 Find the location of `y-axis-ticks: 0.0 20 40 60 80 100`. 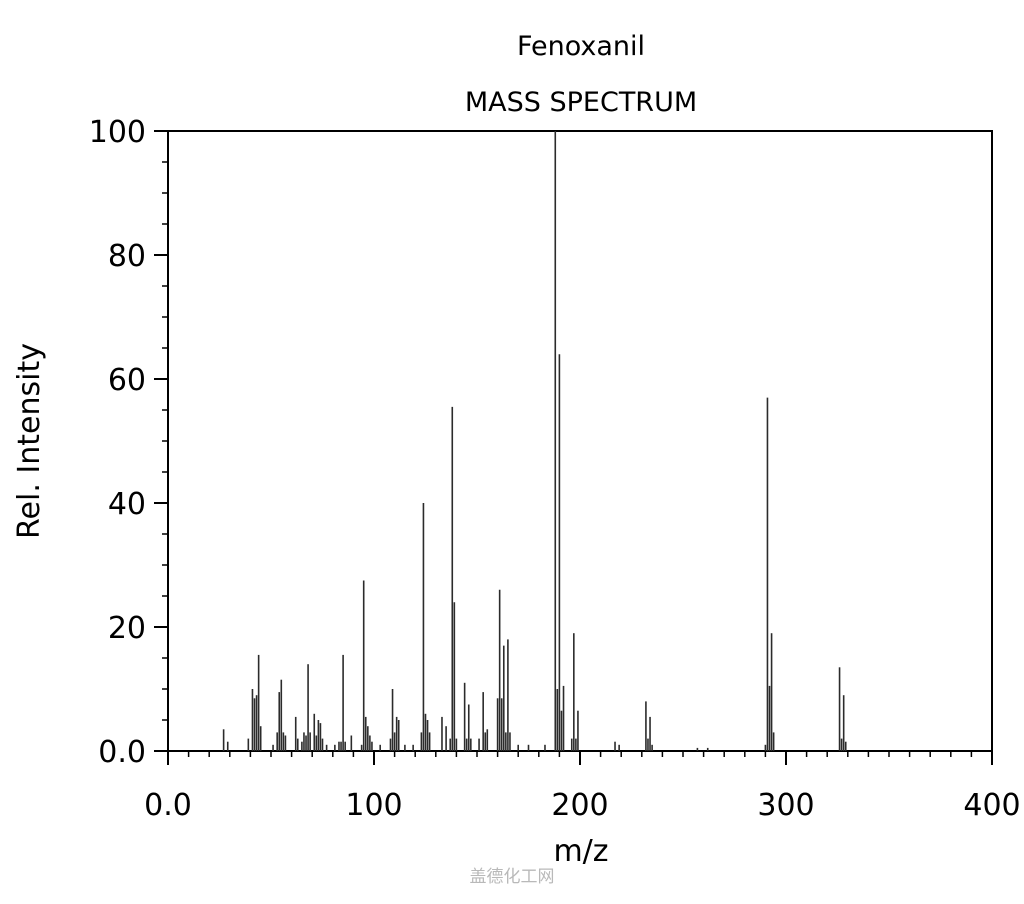

y-axis-ticks: 0.0 20 40 60 80 100 is located at coordinates (128, 442).